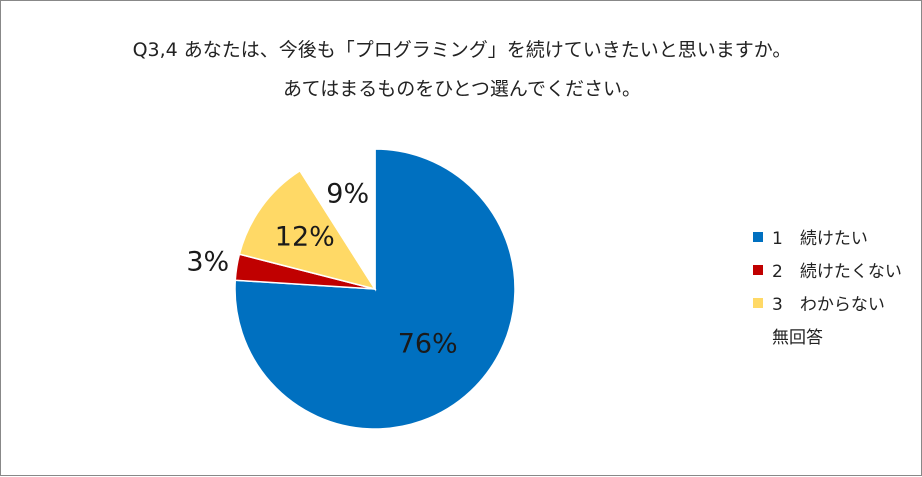 The height and width of the screenshot is (477, 922). Describe the element at coordinates (797, 338) in the screenshot. I see `legend-label-no-answer: 無回答` at that location.